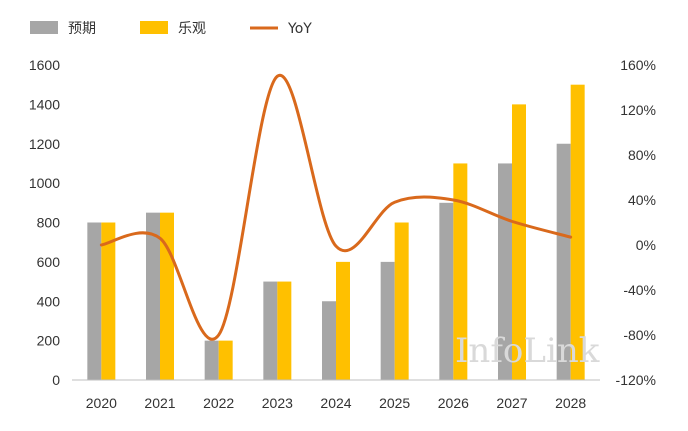 The image size is (688, 431). Describe the element at coordinates (642, 200) in the screenshot. I see `y-right-tick-label: 40%` at that location.